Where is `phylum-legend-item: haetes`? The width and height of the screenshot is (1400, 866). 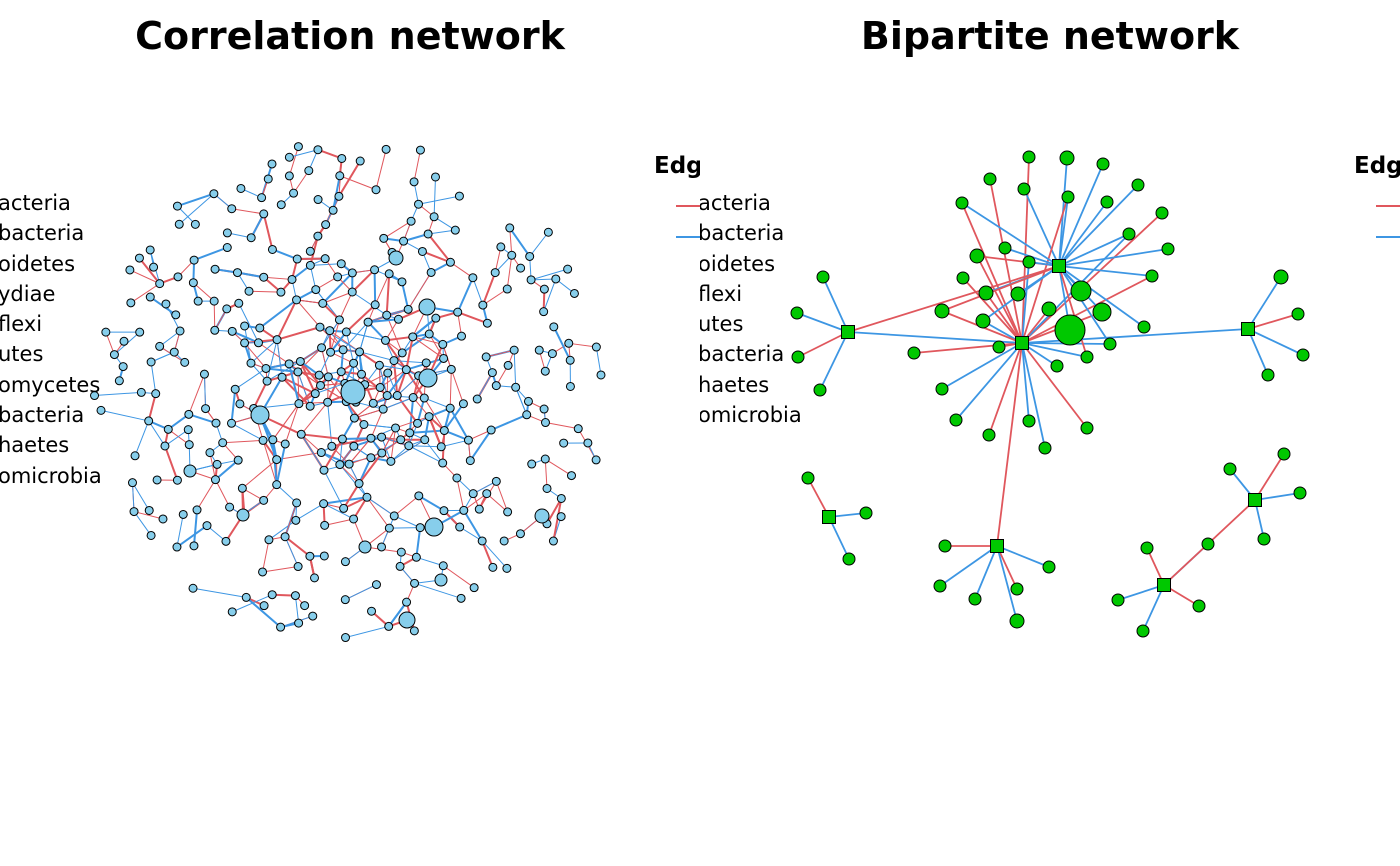
phylum-legend-item: haetes is located at coordinates (735, 384).